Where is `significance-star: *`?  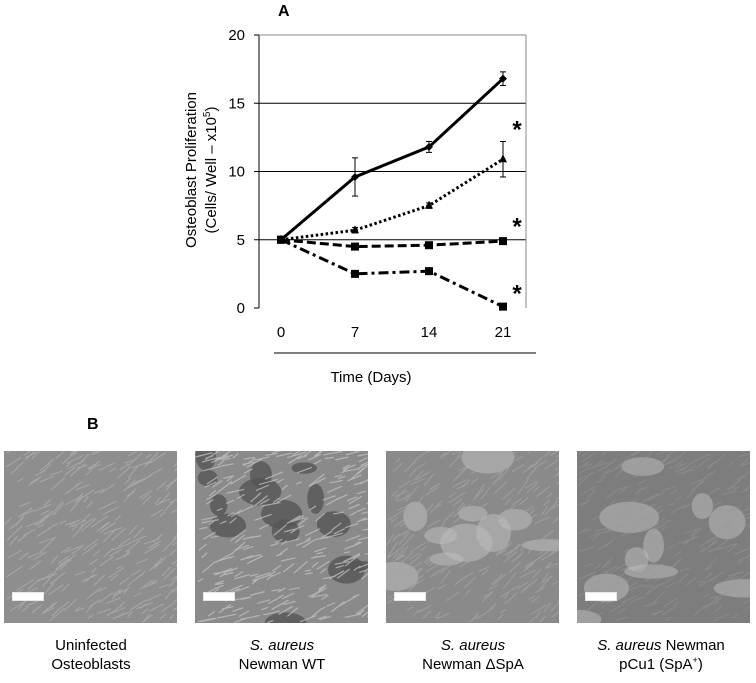
significance-star: * is located at coordinates (517, 293).